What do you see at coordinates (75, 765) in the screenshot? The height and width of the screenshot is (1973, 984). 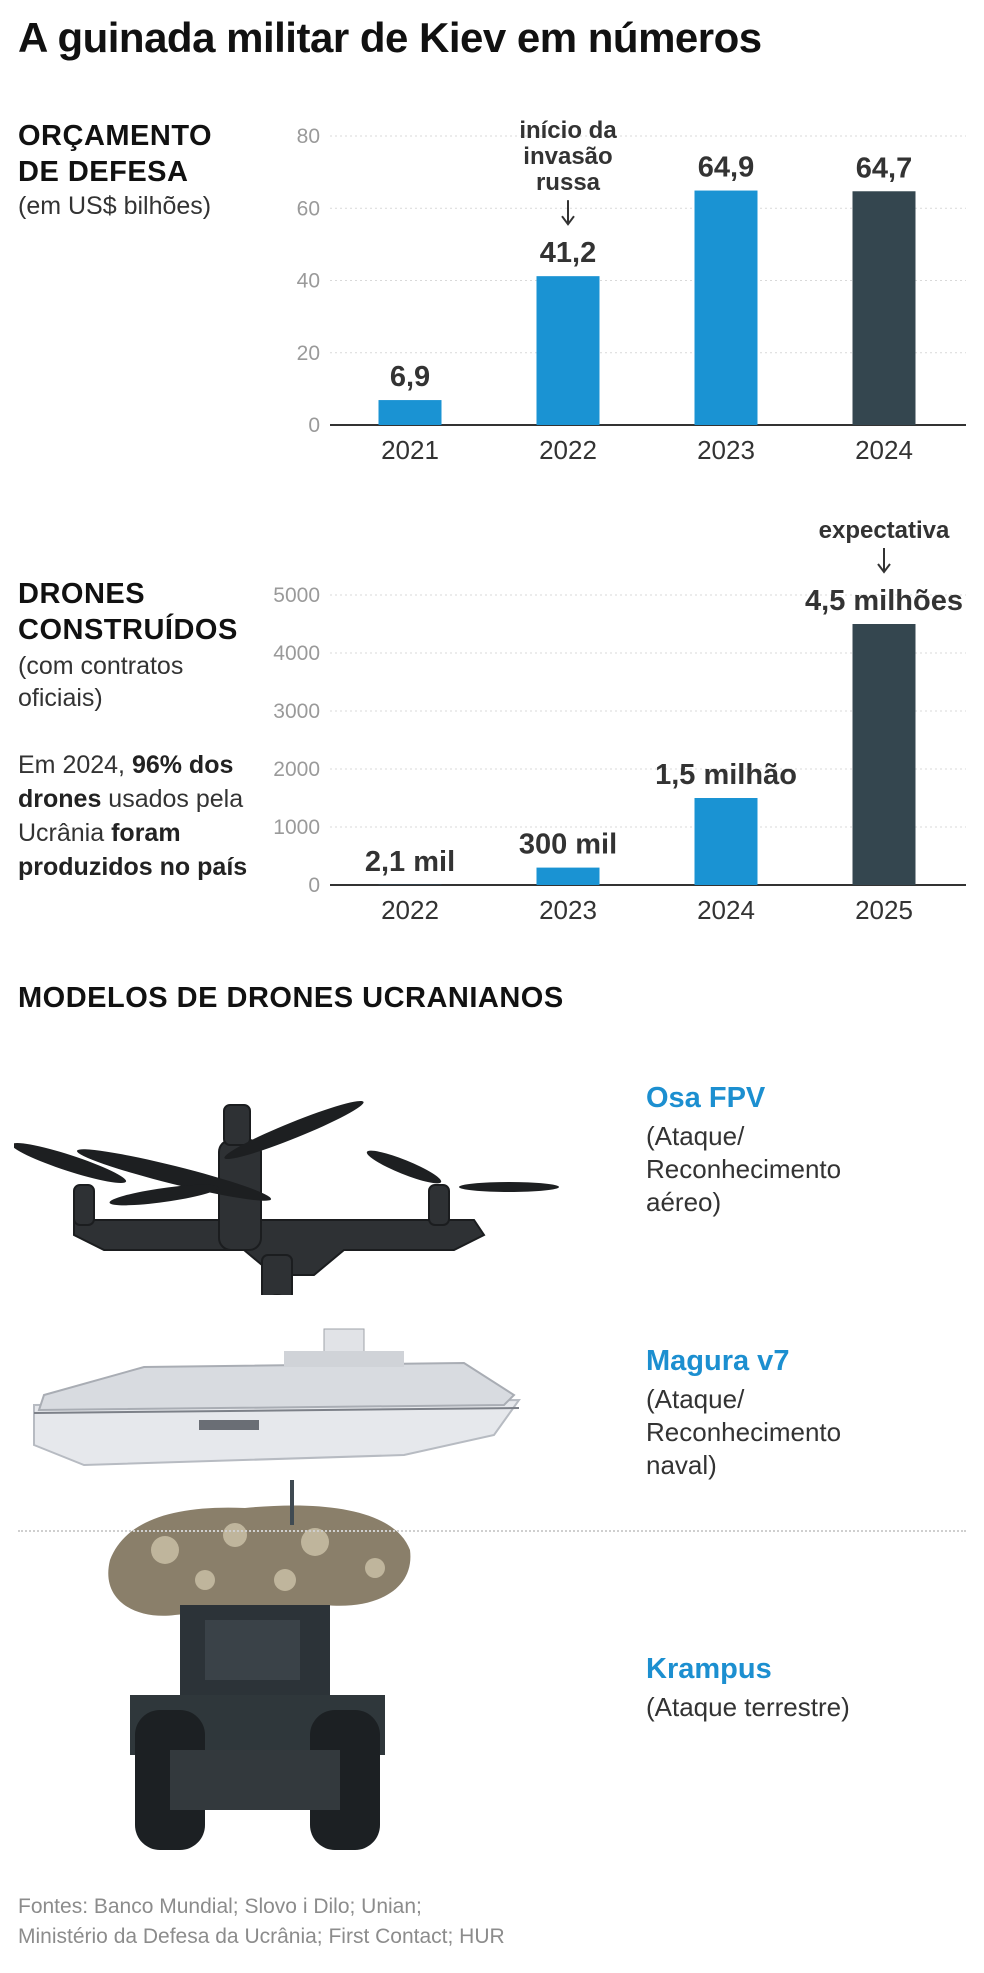 I see `note-prefix: Em 2024,` at bounding box center [75, 765].